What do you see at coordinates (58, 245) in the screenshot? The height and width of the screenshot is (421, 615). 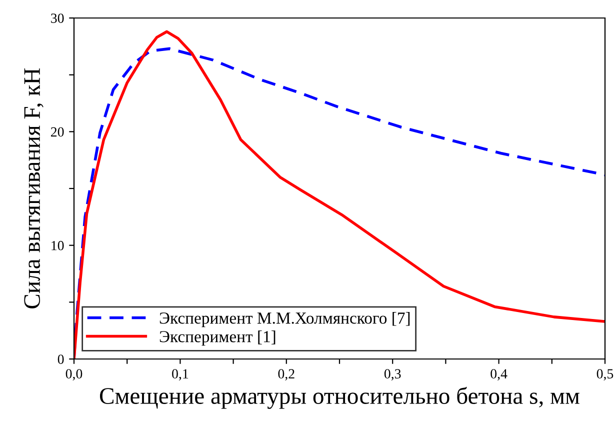 I see `y-tick-label: 10` at bounding box center [58, 245].